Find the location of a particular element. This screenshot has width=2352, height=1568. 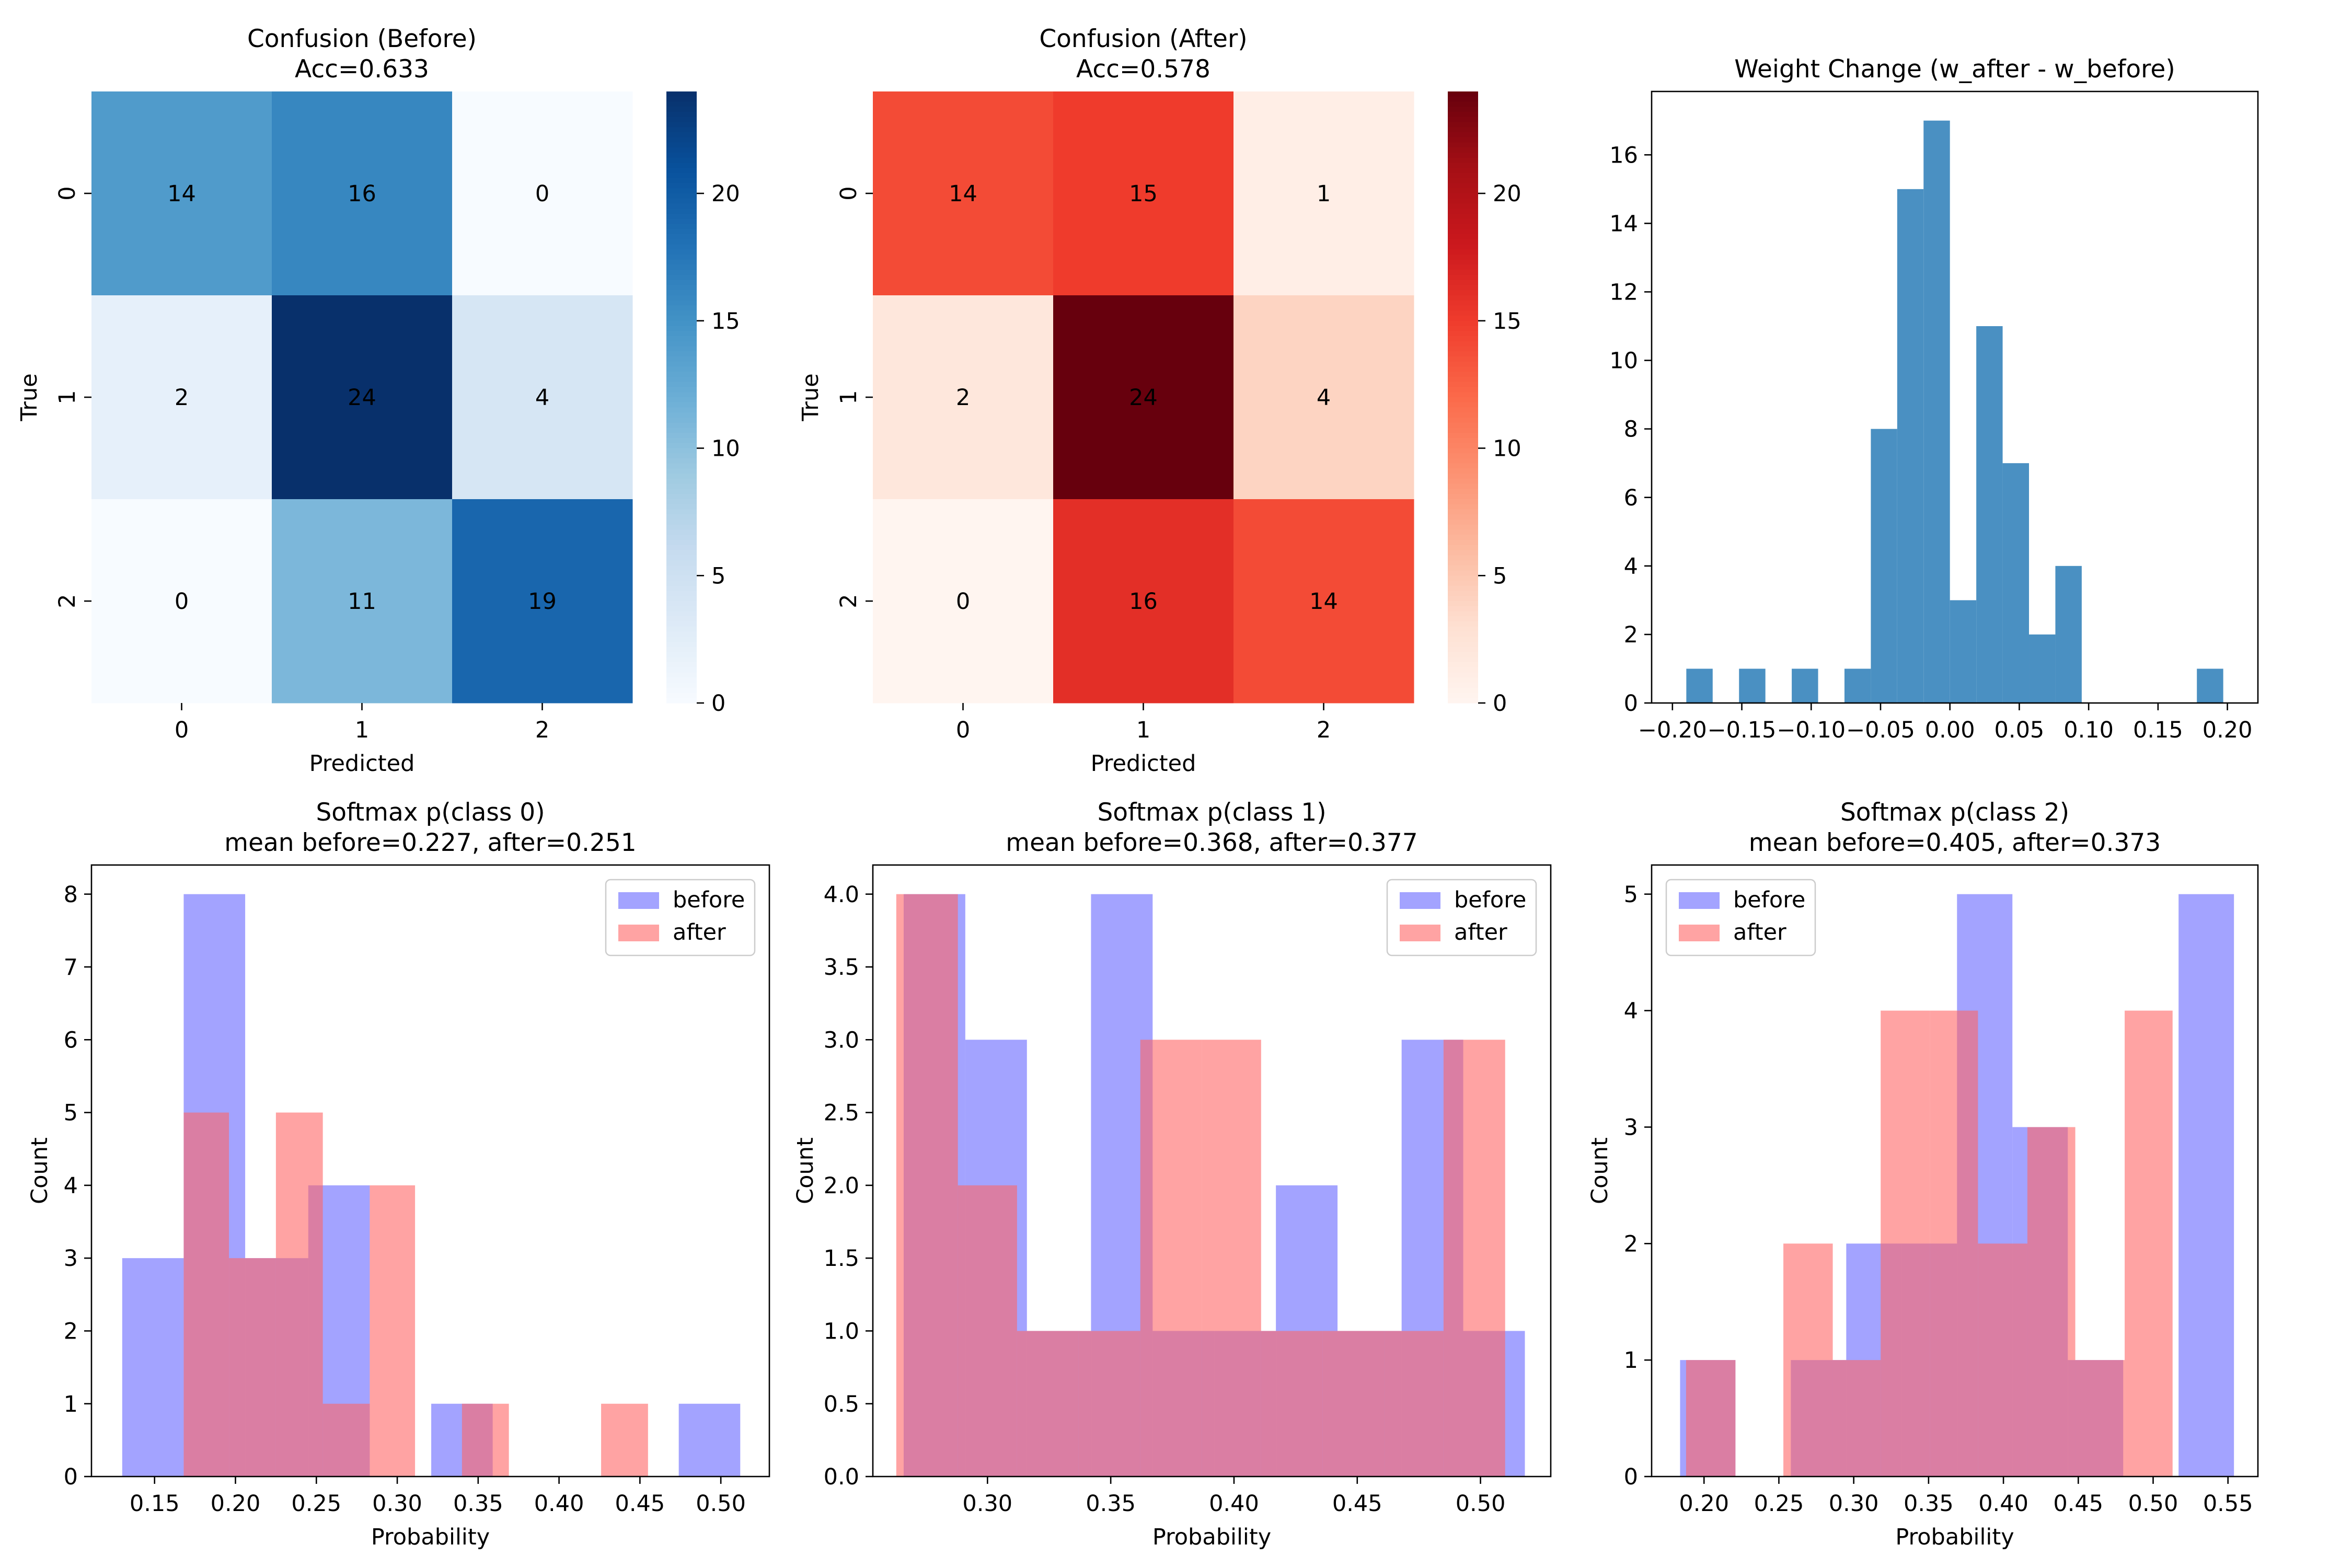

cell-value: 16 is located at coordinates (1143, 602).